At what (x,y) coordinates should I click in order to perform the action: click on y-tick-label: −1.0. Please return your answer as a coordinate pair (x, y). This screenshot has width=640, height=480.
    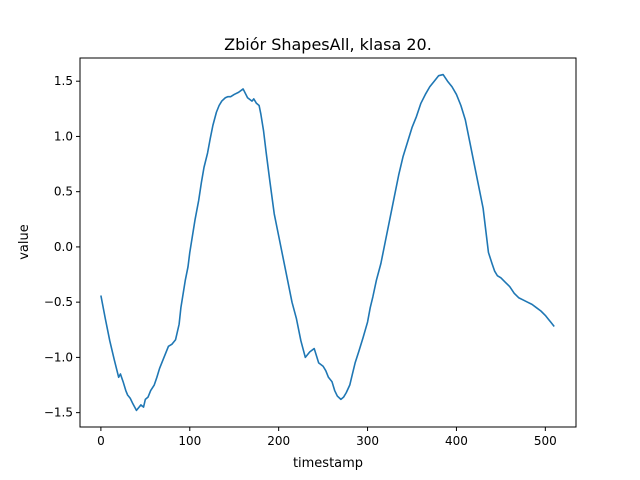
    Looking at the image, I should click on (58, 357).